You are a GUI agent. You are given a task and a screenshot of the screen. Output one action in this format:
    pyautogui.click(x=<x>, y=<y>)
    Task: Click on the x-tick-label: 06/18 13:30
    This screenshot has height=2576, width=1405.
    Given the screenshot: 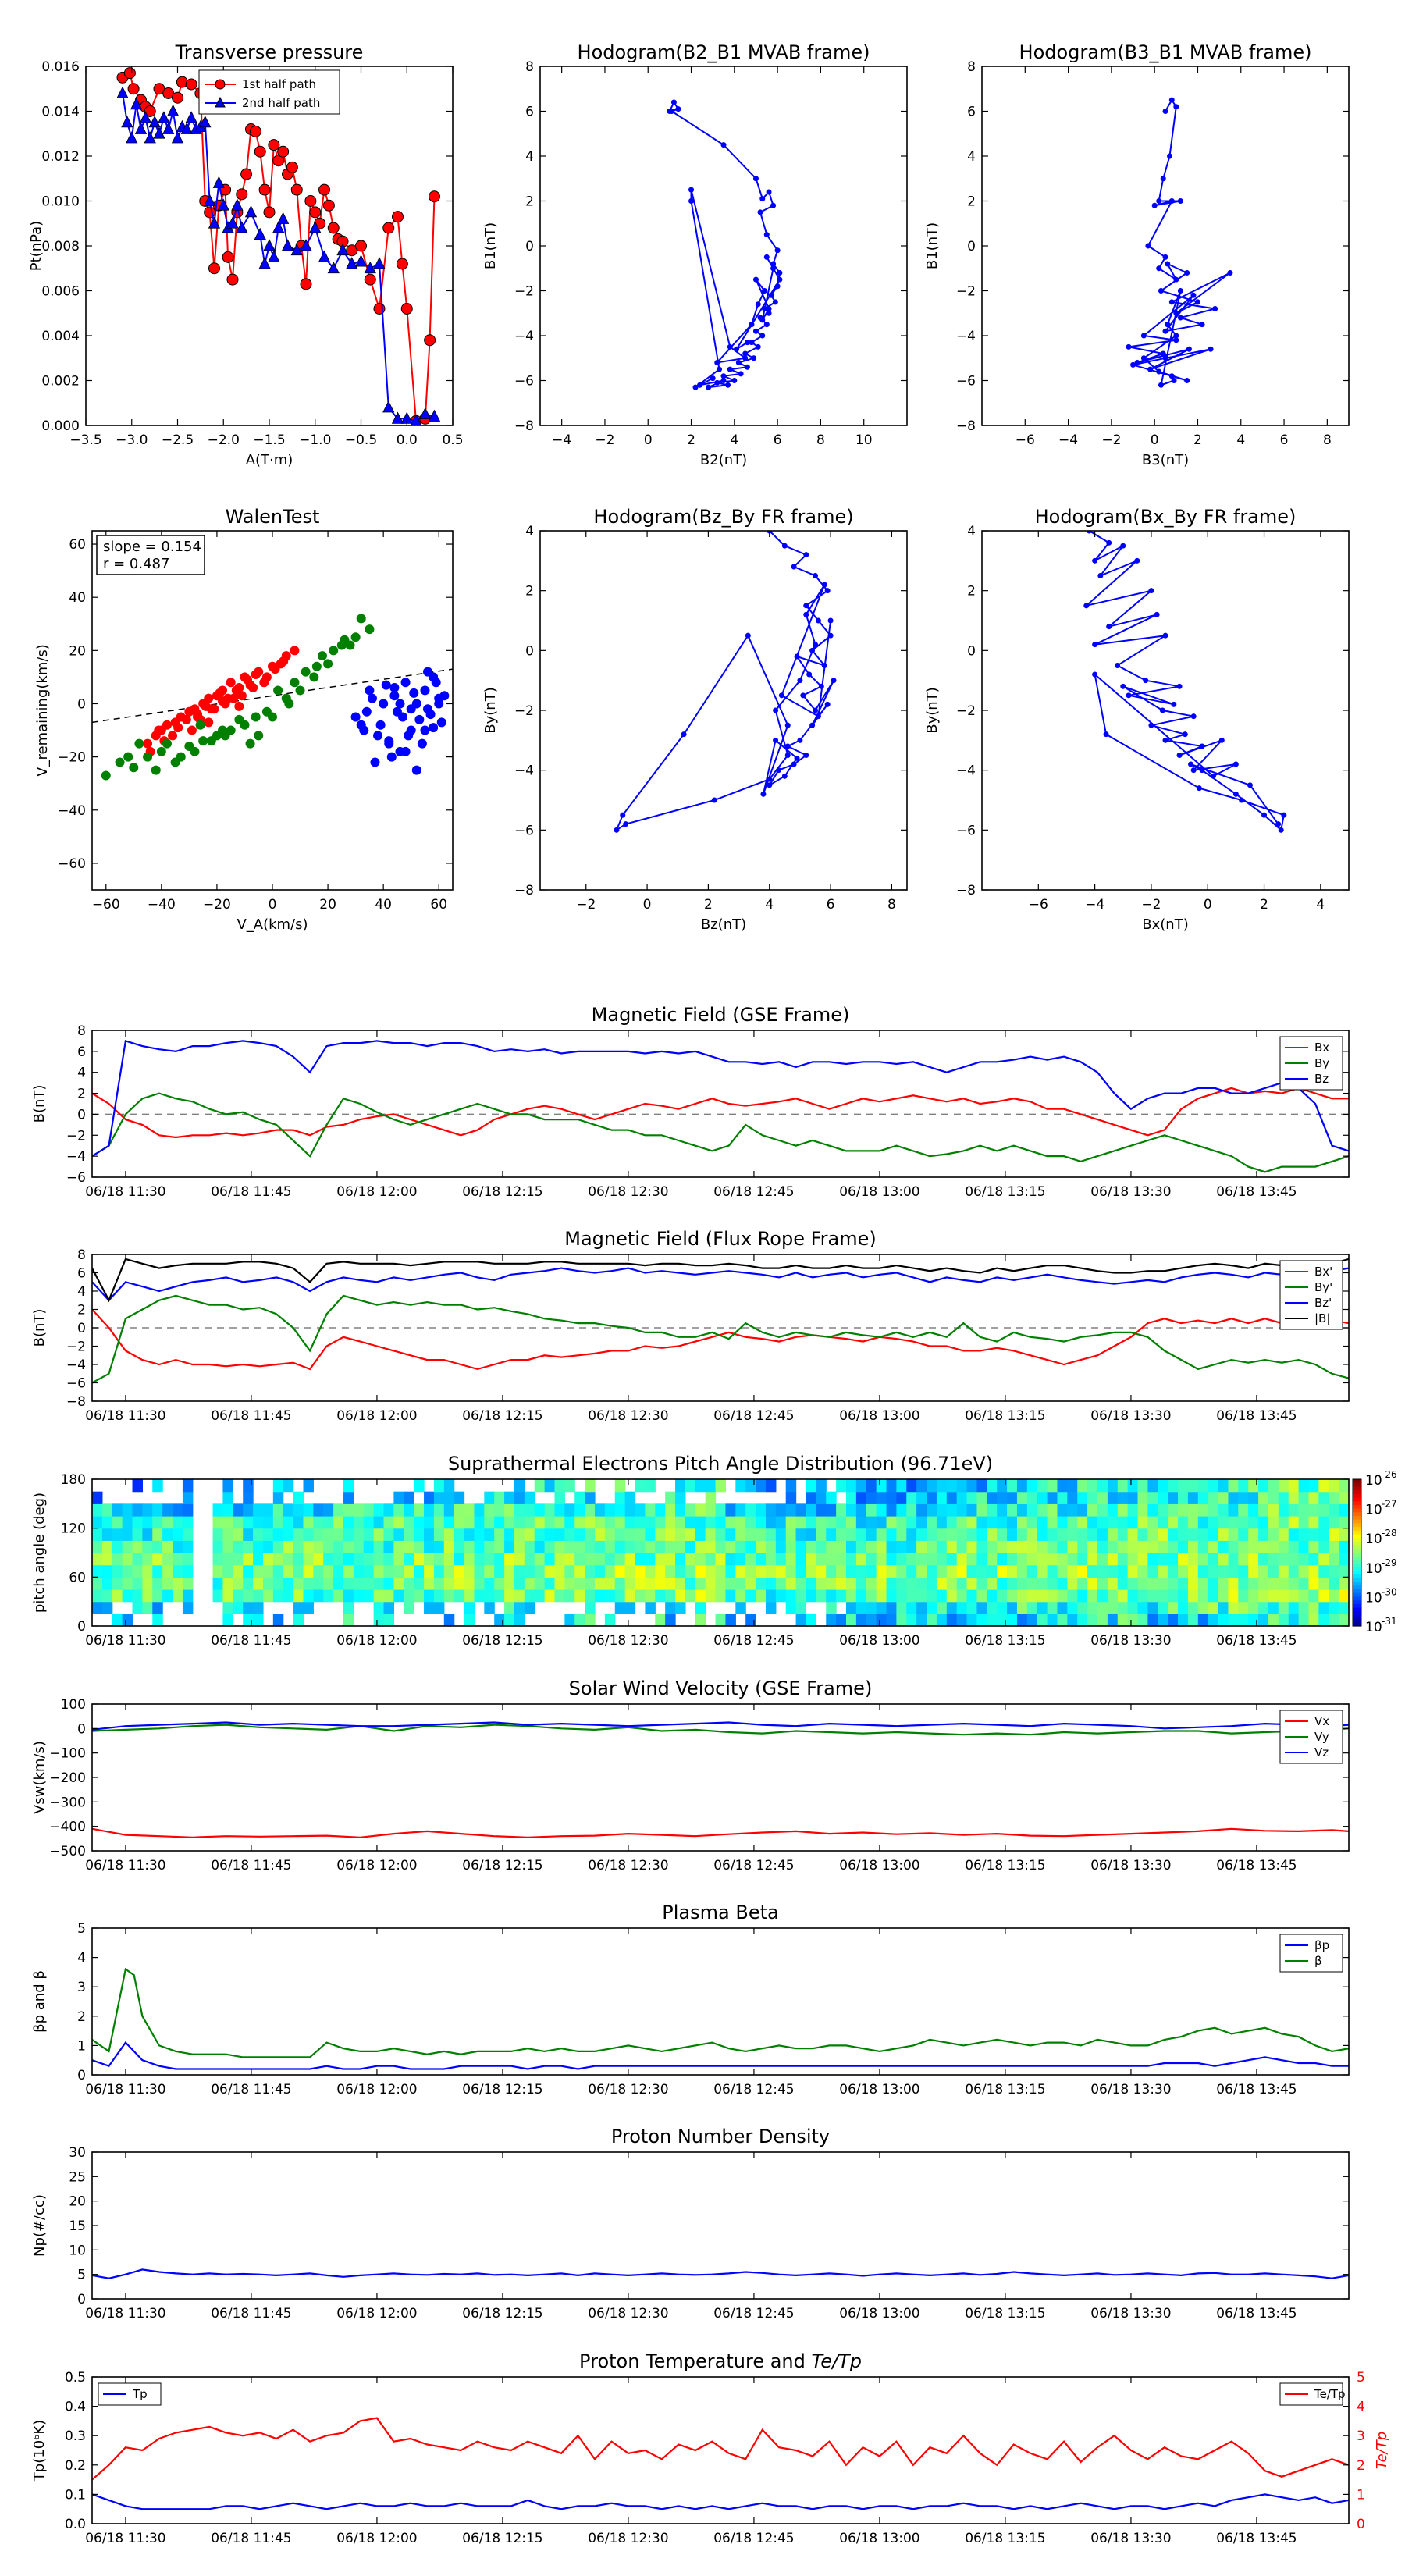 What is the action you would take?
    pyautogui.click(x=1131, y=1641)
    